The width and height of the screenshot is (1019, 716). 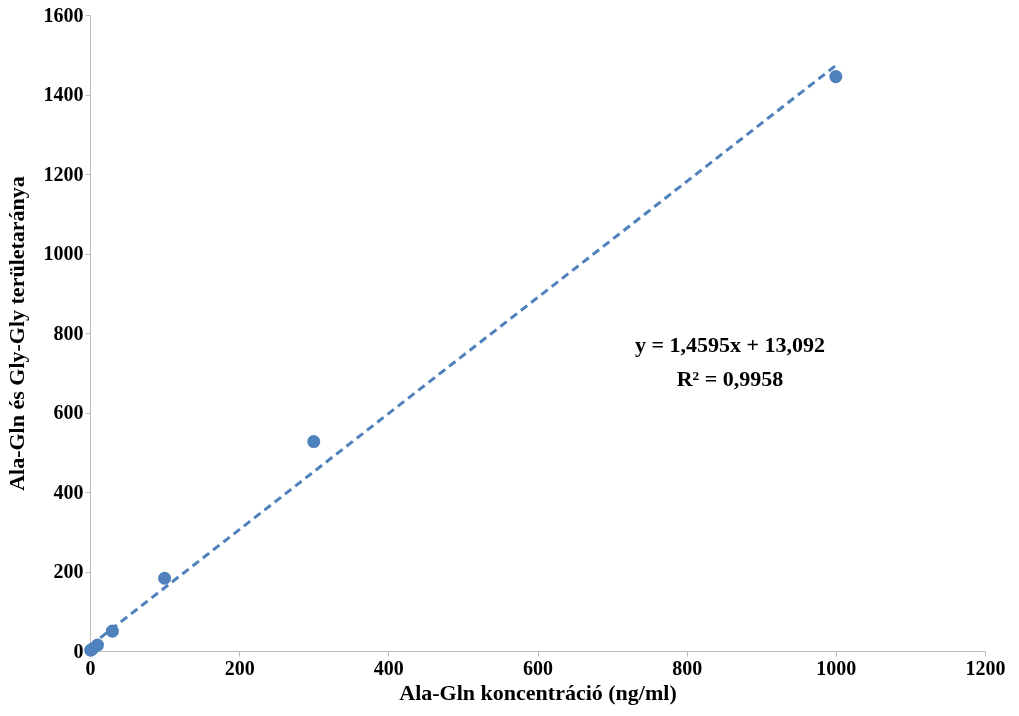 I want to click on y-tick-label: 1400, so click(x=63, y=94).